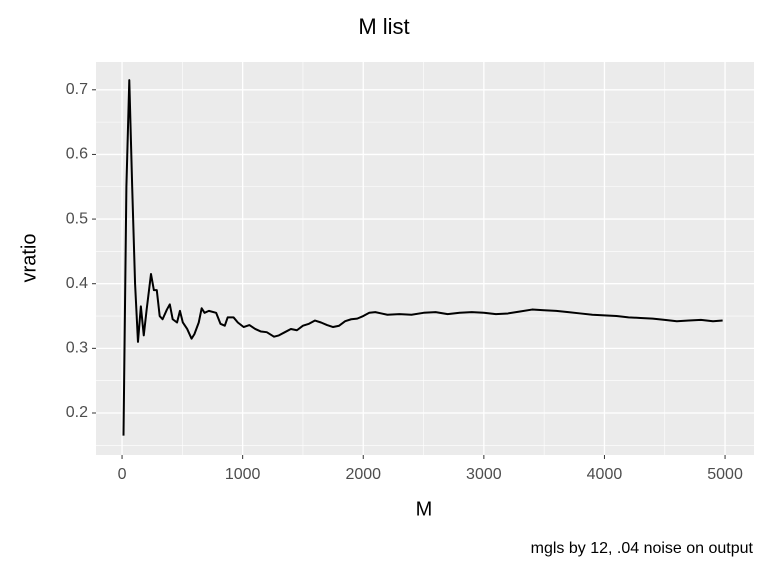  What do you see at coordinates (363, 474) in the screenshot?
I see `x-tick-label: 2000` at bounding box center [363, 474].